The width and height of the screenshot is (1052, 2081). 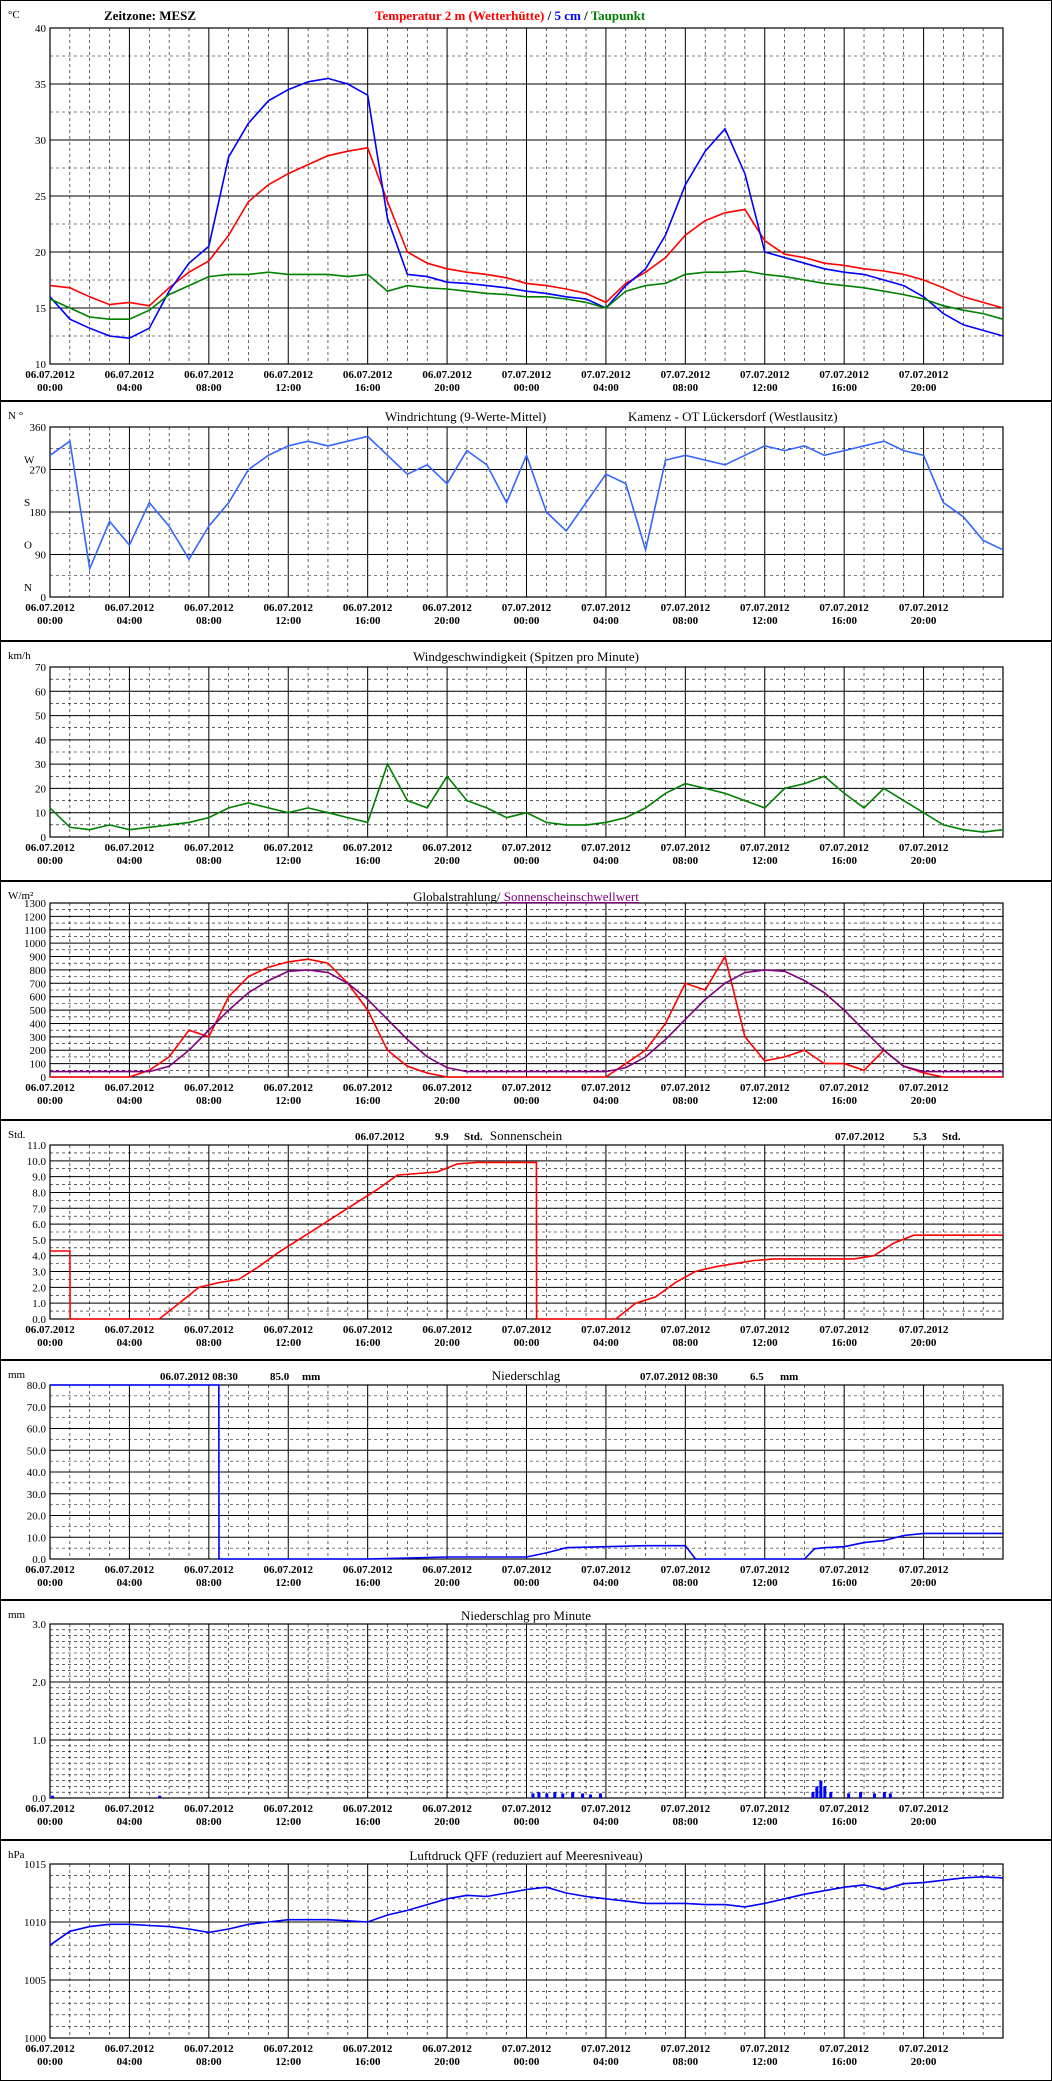 What do you see at coordinates (37, 1386) in the screenshot?
I see `y-tick-label: 80.0` at bounding box center [37, 1386].